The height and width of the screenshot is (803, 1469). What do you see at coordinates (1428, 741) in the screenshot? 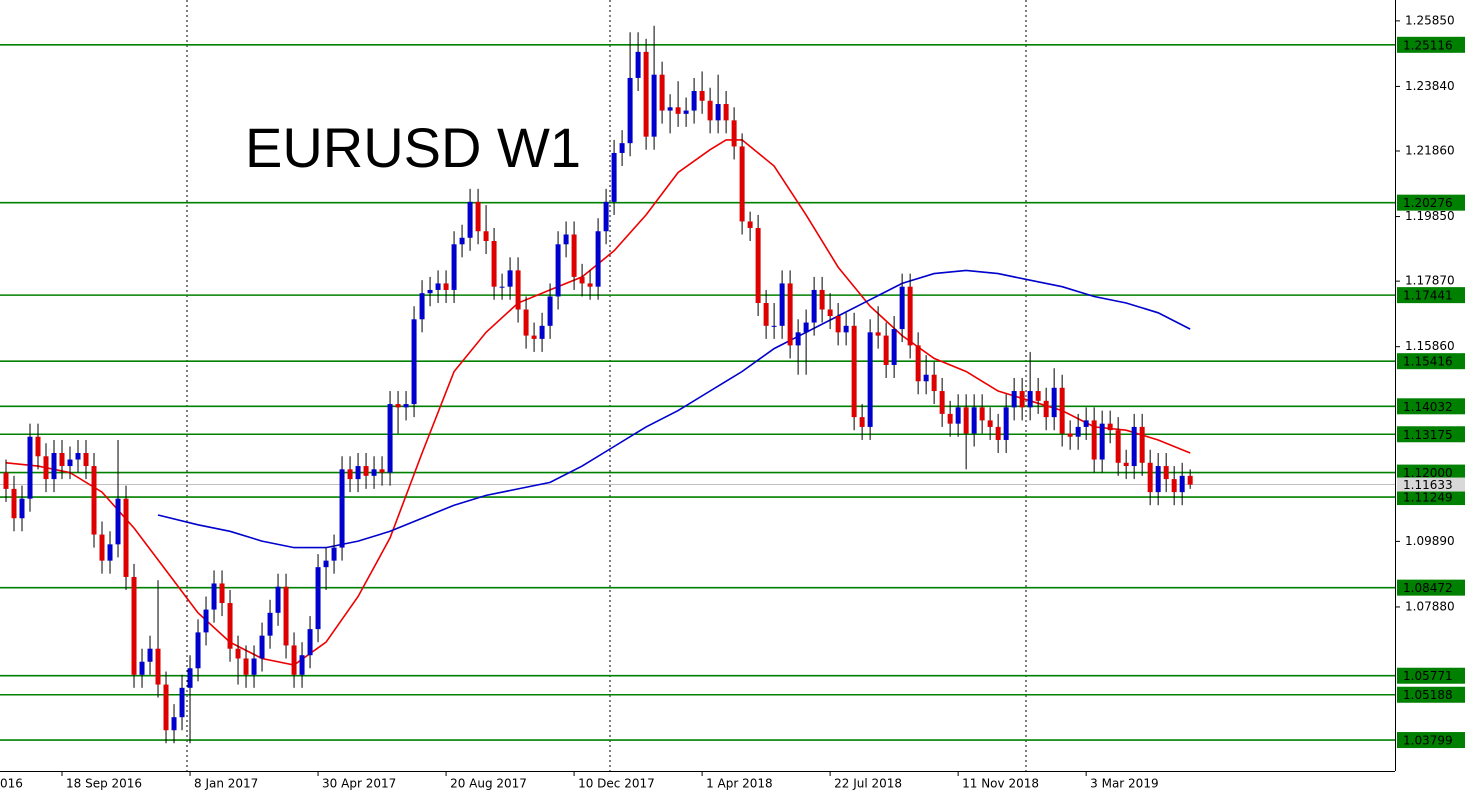
I see `level-label: 1.03799` at bounding box center [1428, 741].